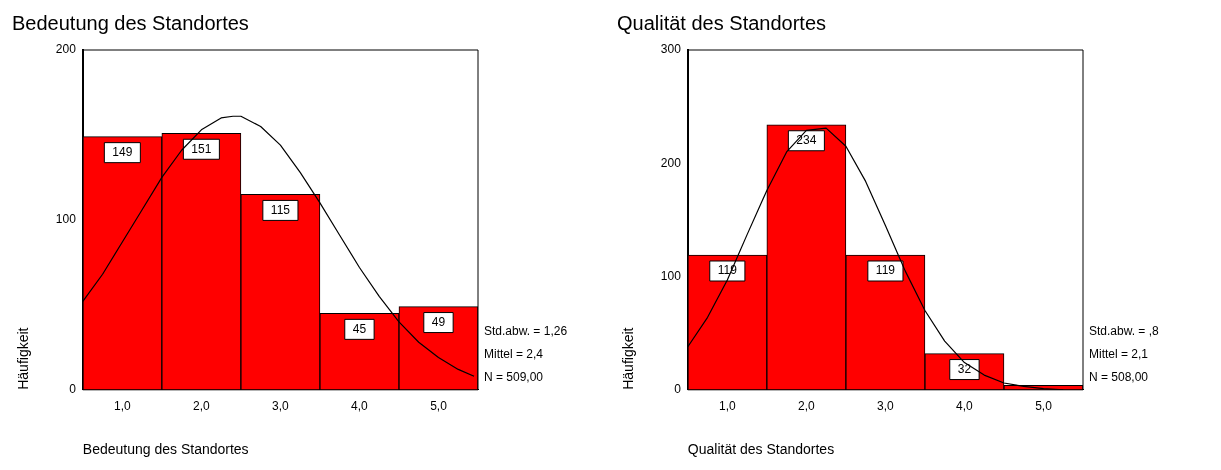 The height and width of the screenshot is (470, 1221). Describe the element at coordinates (722, 22) in the screenshot. I see `chart-title: Qualität des Standortes` at that location.